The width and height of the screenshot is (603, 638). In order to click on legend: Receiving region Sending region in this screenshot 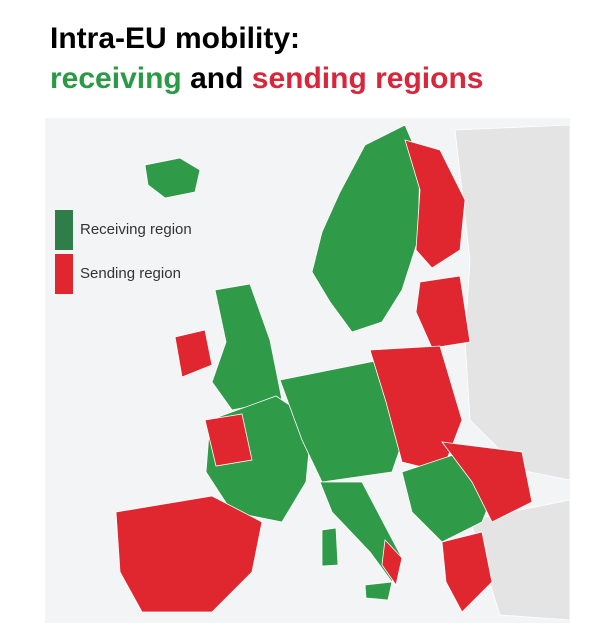, I will do `click(123, 252)`.